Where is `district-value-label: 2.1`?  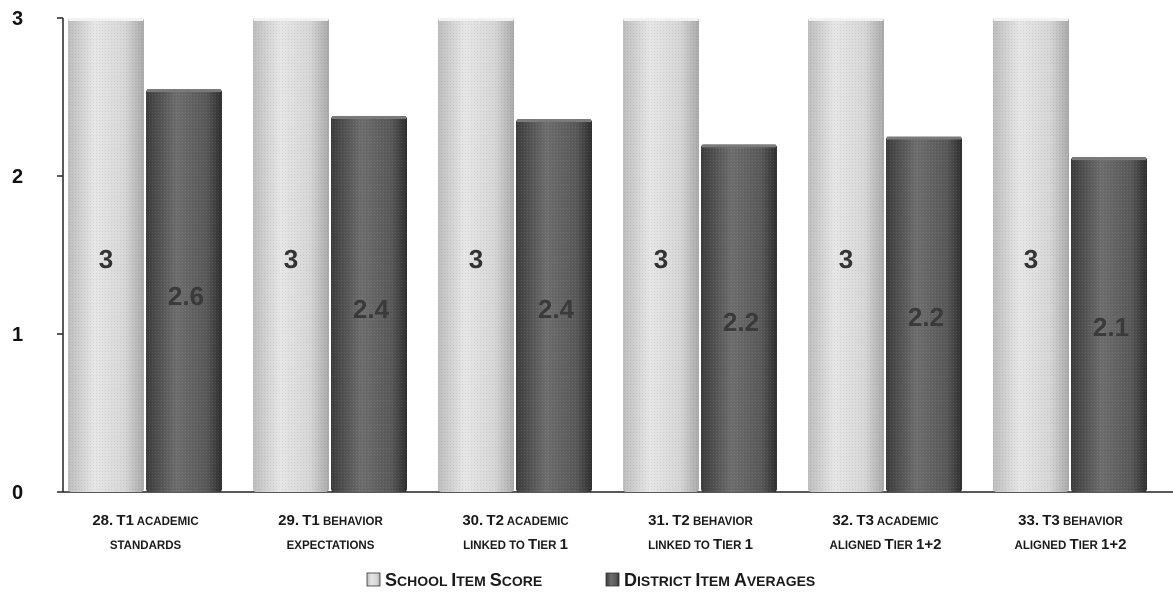 district-value-label: 2.1 is located at coordinates (1111, 327).